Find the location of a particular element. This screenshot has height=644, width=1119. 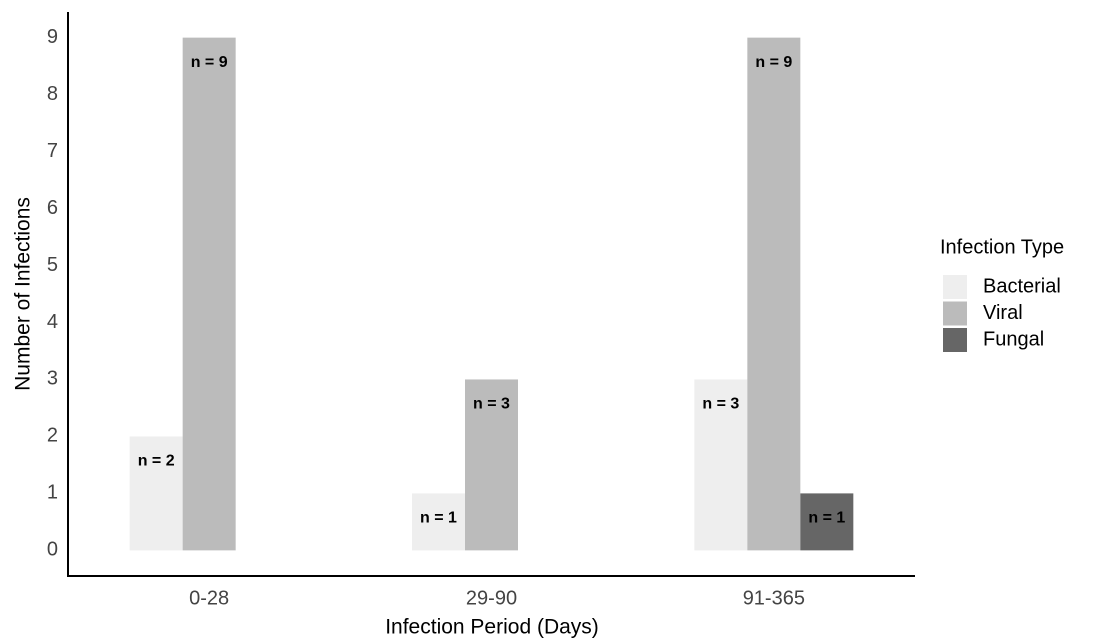

y-tick-label: 5 is located at coordinates (52, 265).